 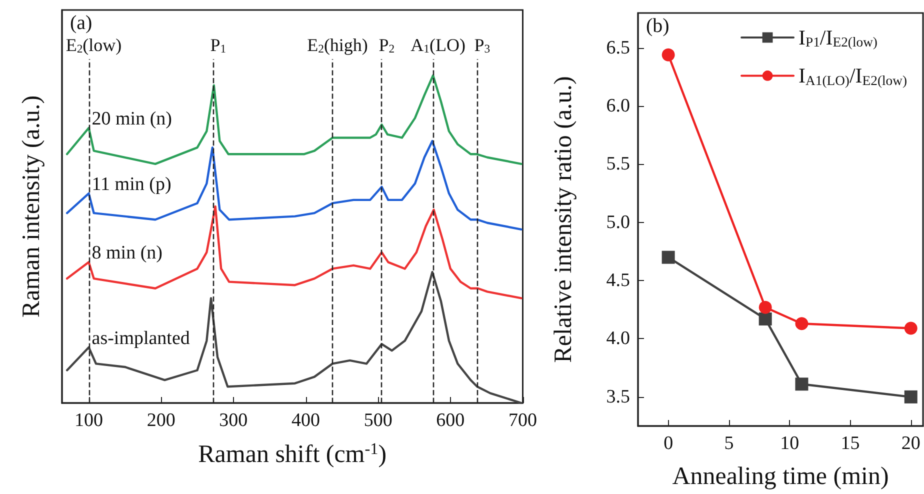 I want to click on series-label: 8 min (n), so click(x=127, y=253).